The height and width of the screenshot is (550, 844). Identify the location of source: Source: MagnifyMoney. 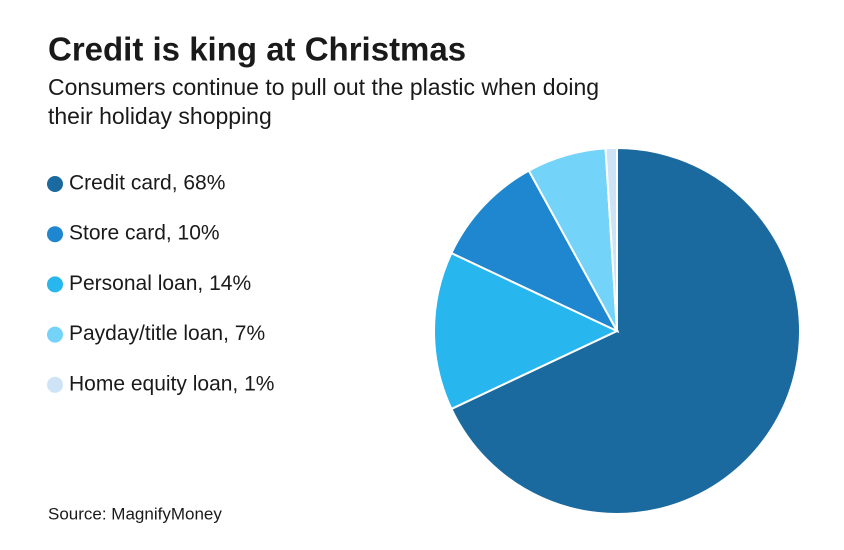
(135, 513).